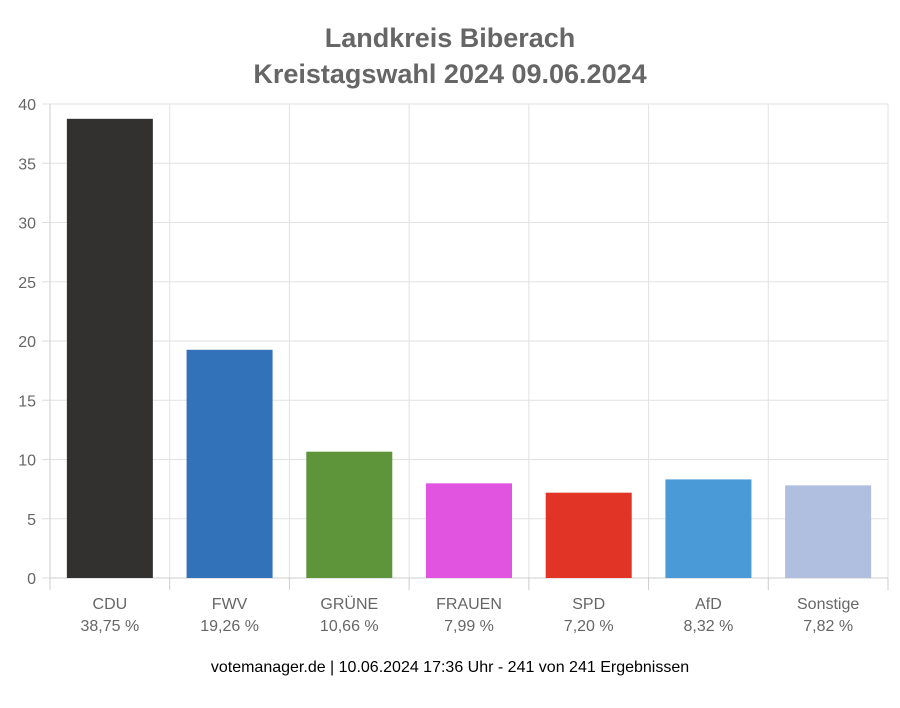 The width and height of the screenshot is (900, 708). I want to click on value-label: 10,66 %, so click(349, 626).